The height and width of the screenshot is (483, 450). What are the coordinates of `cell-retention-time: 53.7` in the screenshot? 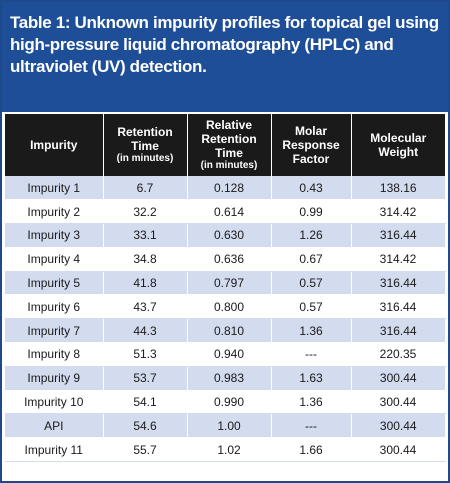 It's located at (145, 378).